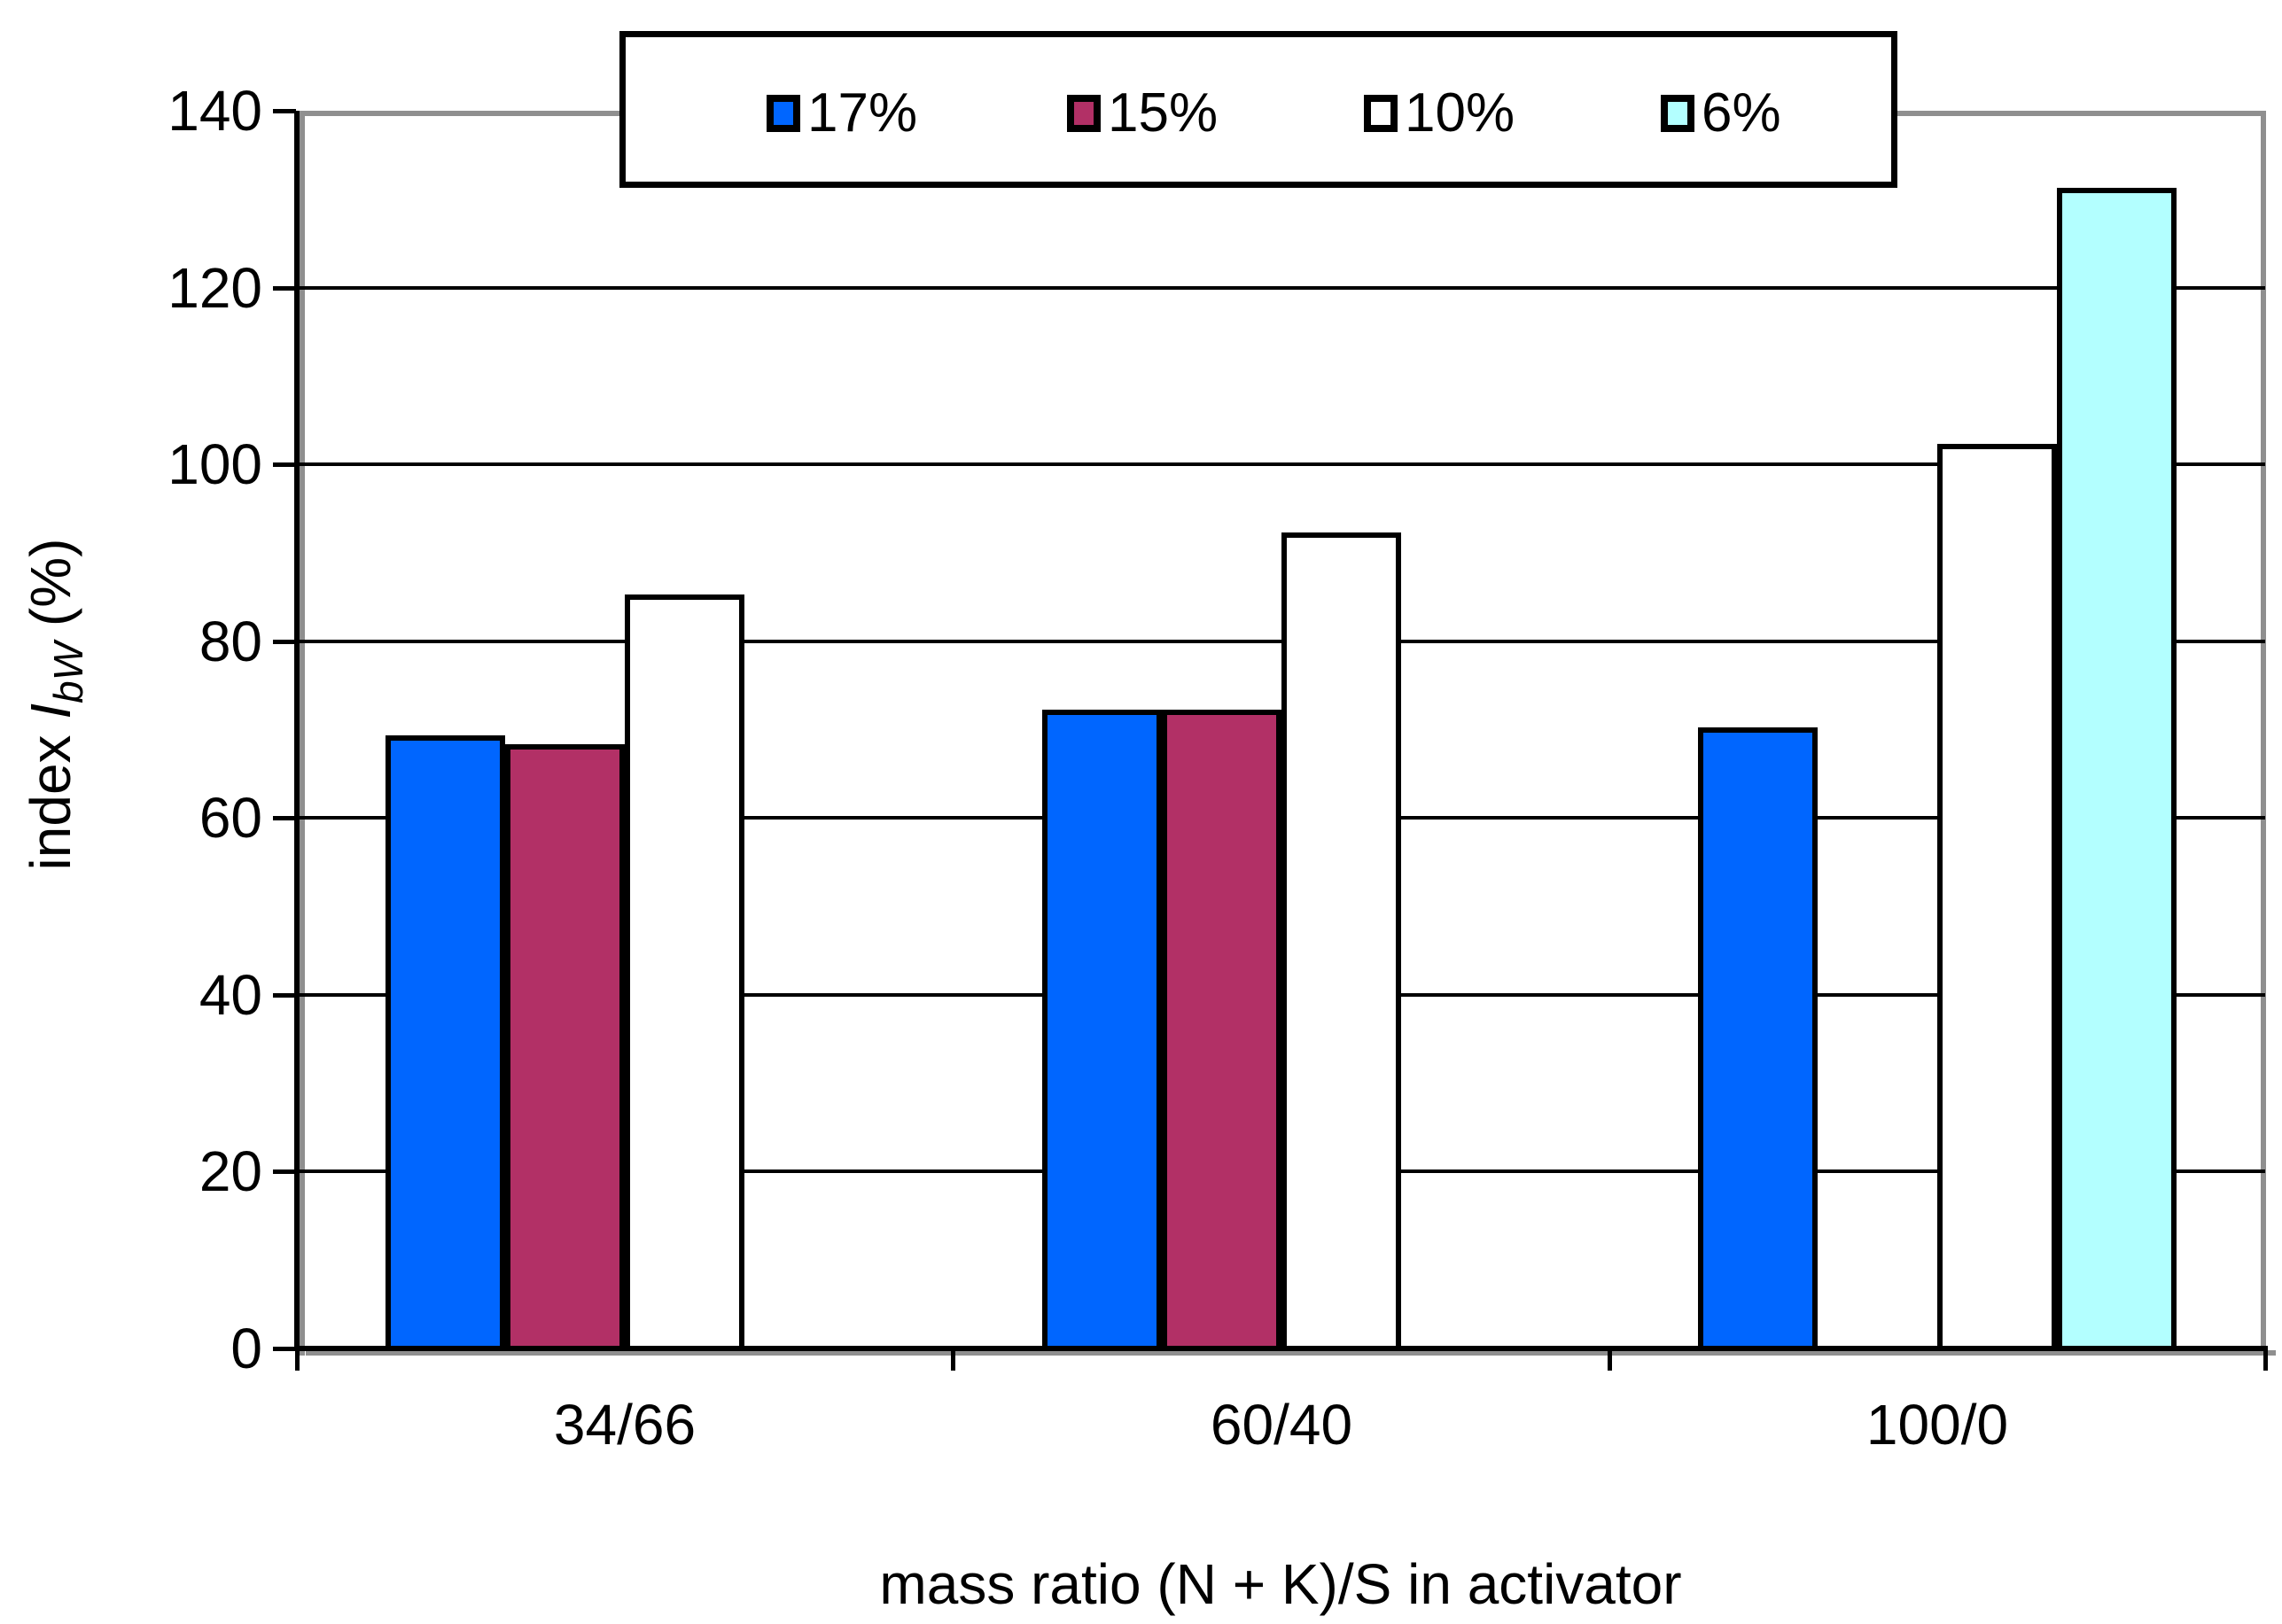 This screenshot has height=1624, width=2282. I want to click on y-axis-title-symbol: I, so click(50, 711).